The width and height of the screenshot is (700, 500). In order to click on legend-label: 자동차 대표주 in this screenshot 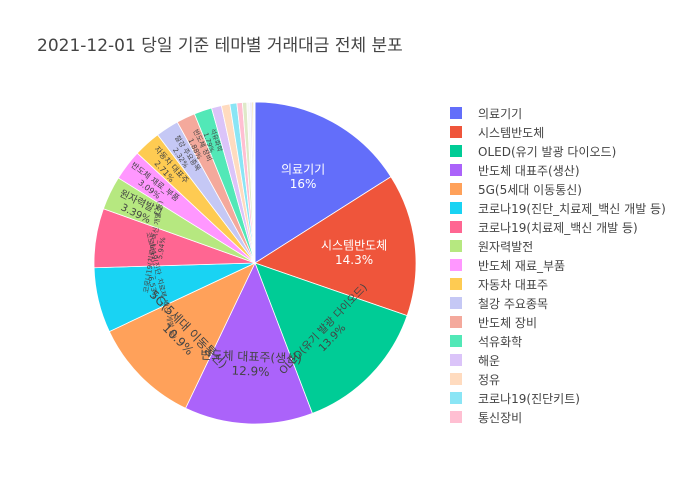, I will do `click(513, 284)`.